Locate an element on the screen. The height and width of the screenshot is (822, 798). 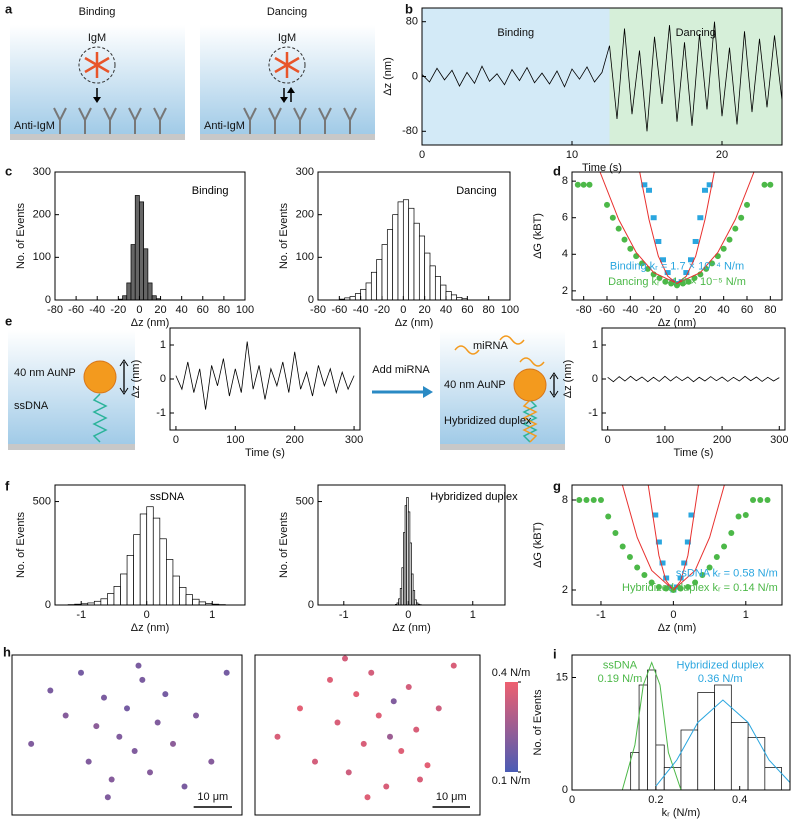
diagram-title: Dancing is located at coordinates (287, 12).